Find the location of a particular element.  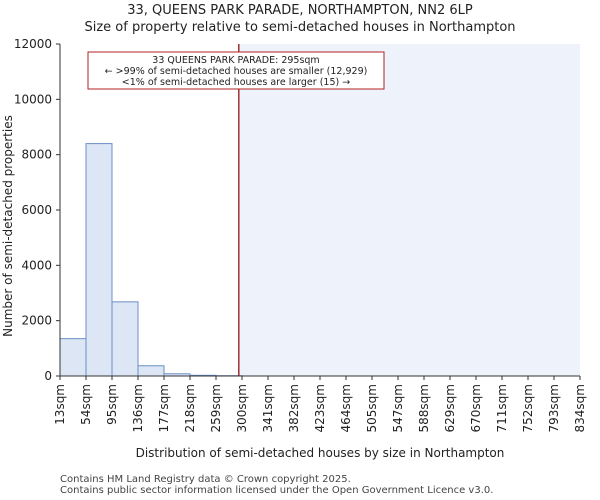

annotation-border is located at coordinates (236, 70).